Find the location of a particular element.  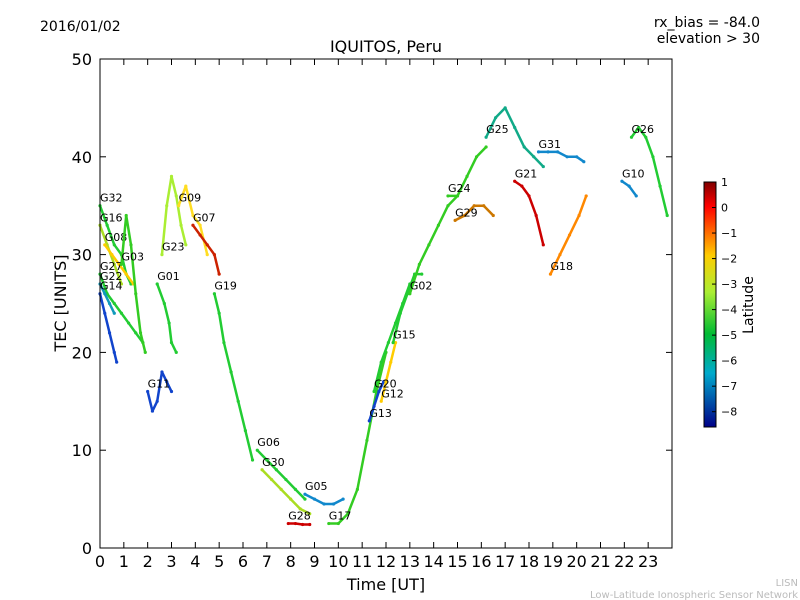

series-line-g11 is located at coordinates (159, 391).